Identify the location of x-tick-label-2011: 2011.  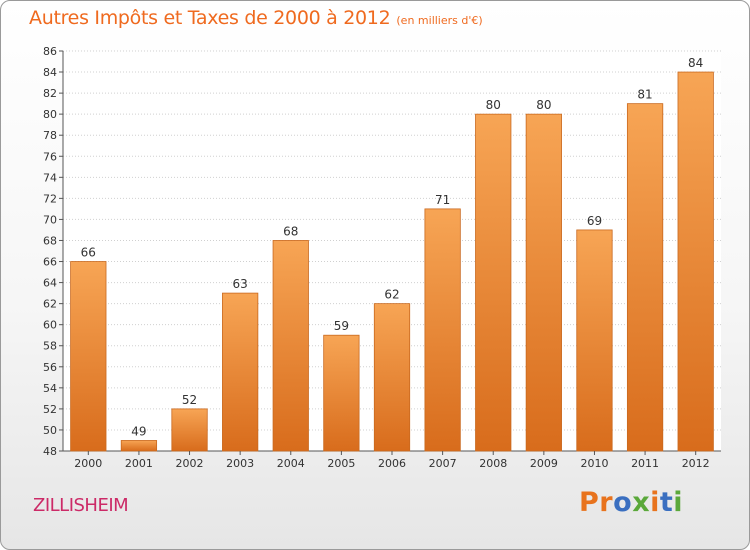
(645, 463).